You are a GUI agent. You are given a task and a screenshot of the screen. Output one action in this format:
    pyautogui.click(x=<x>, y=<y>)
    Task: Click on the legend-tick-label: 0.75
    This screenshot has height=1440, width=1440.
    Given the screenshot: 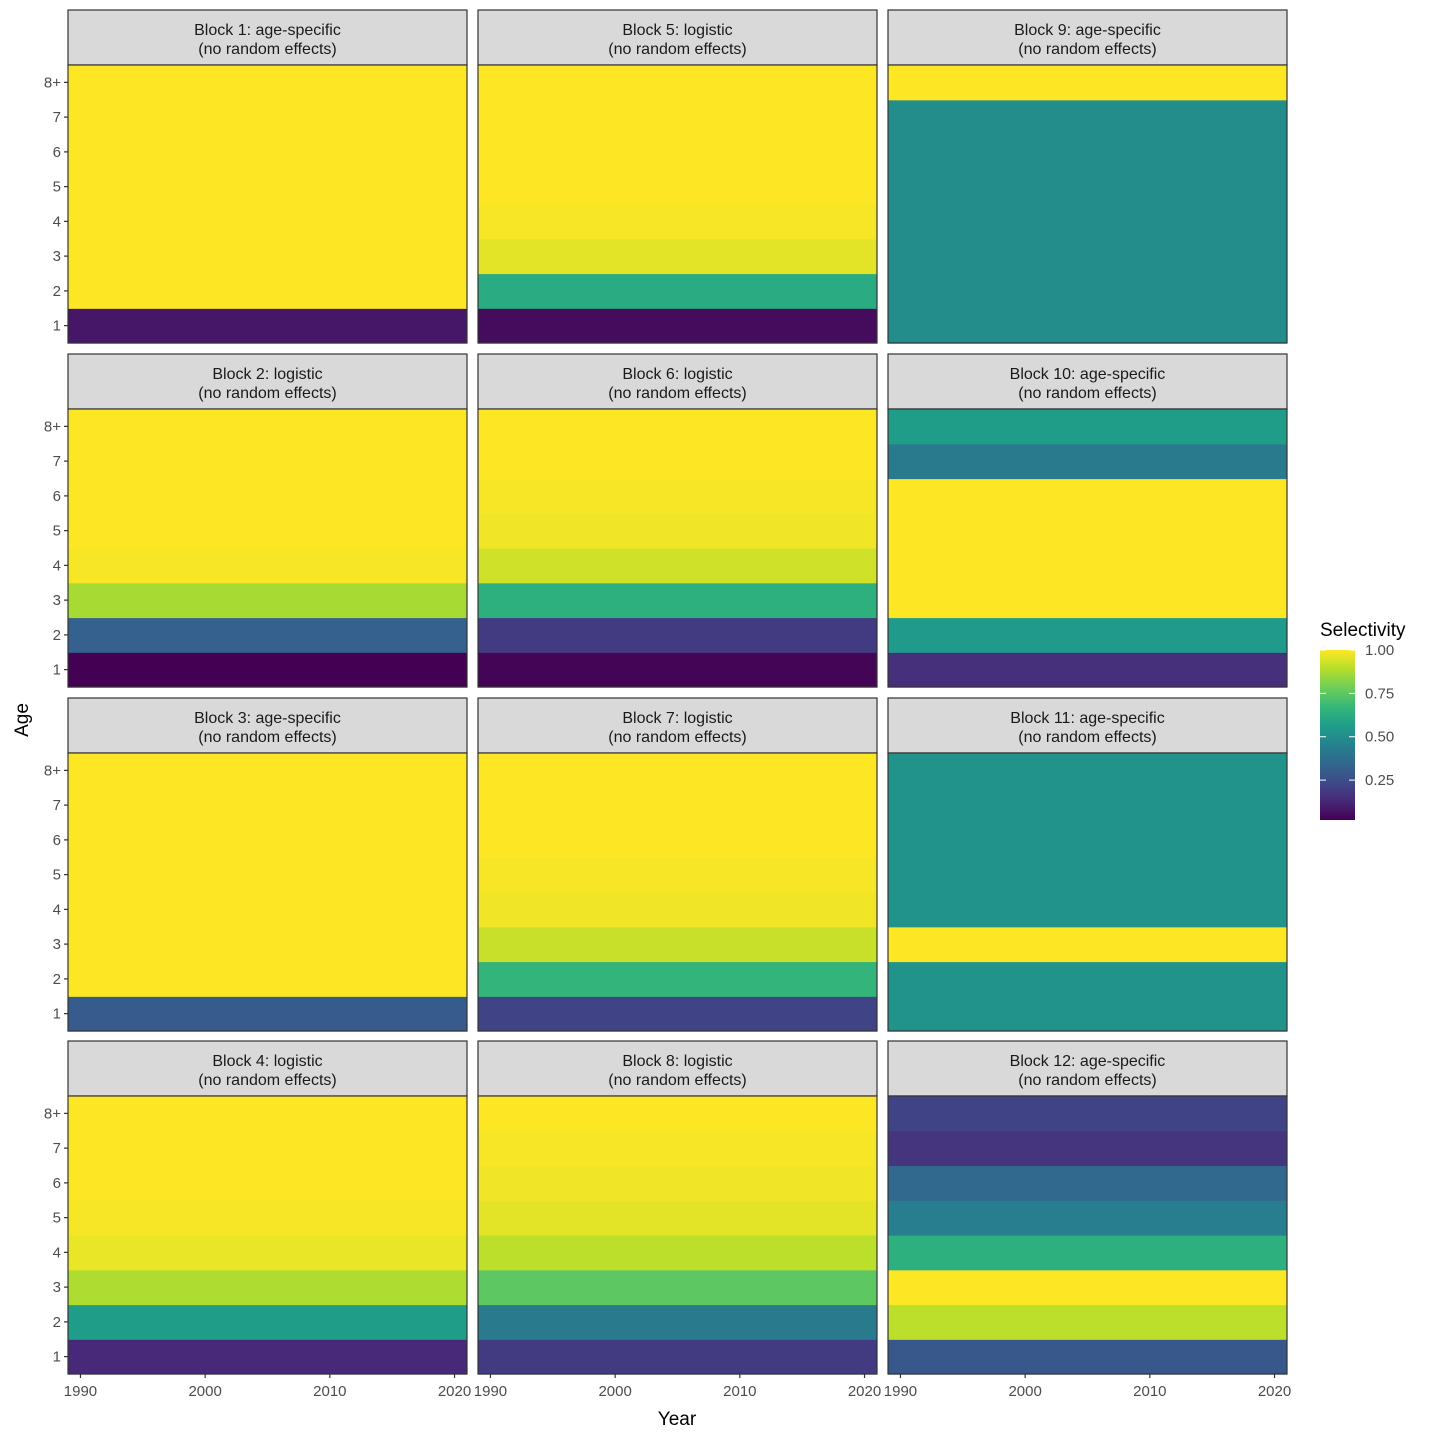 What is the action you would take?
    pyautogui.click(x=1379, y=693)
    